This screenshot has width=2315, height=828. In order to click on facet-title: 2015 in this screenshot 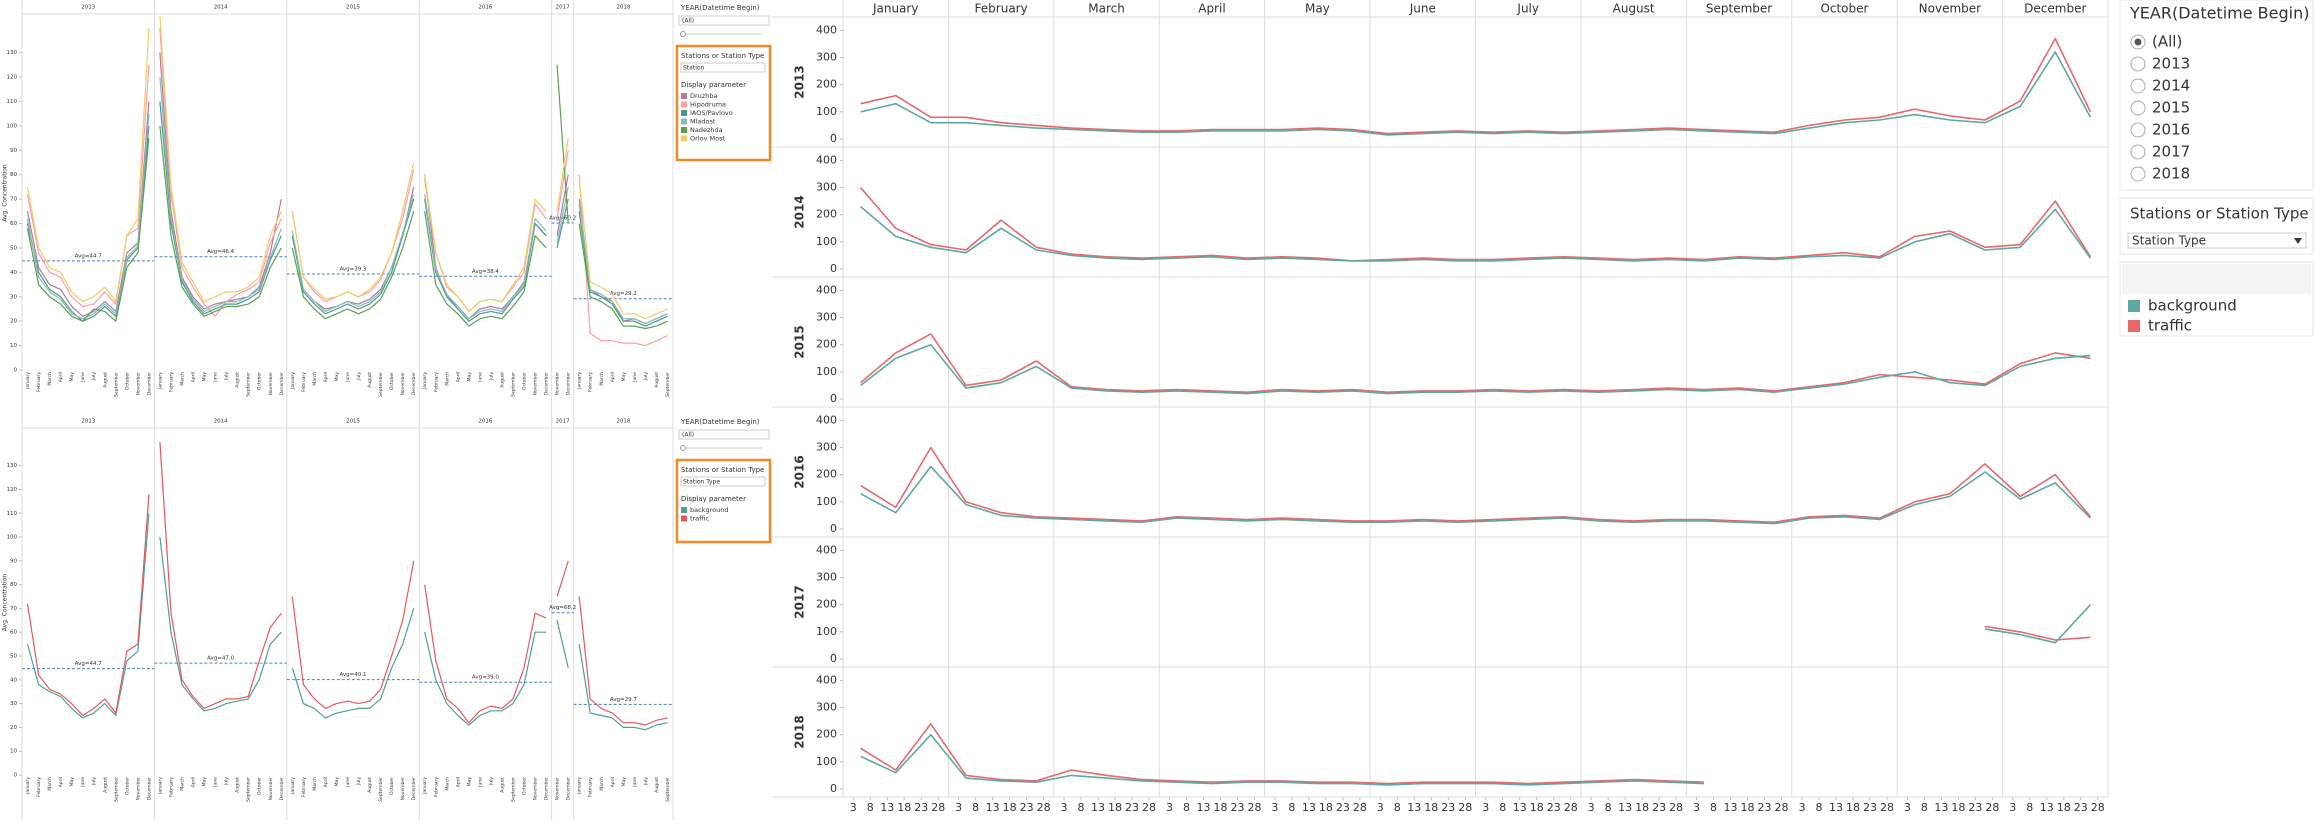, I will do `click(353, 422)`.